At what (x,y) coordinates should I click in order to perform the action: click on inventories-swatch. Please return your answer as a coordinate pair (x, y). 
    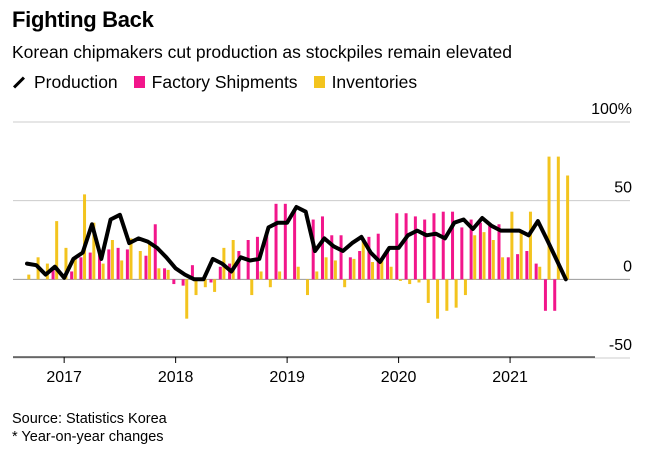
    Looking at the image, I should click on (319, 82).